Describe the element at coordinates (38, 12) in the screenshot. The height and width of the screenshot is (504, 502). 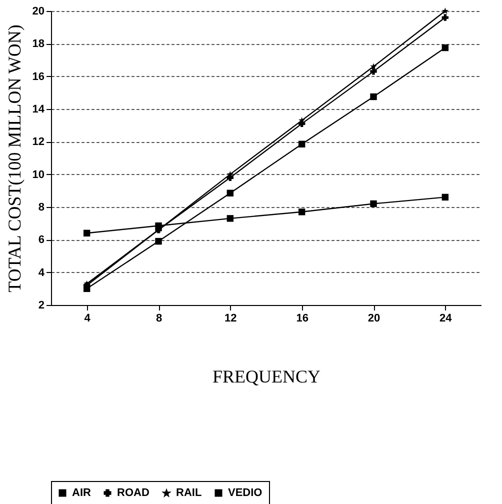
I see `y-tick-label: 20` at that location.